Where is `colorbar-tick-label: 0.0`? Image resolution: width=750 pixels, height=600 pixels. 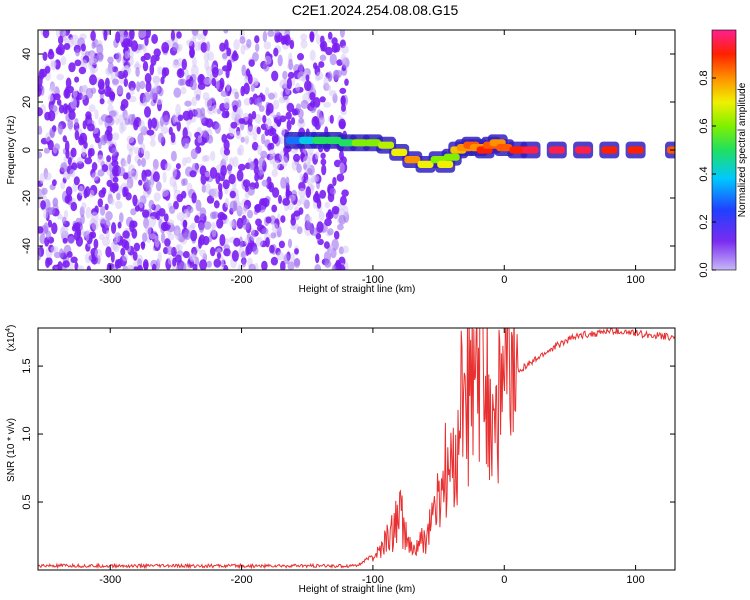 colorbar-tick-label: 0.0 is located at coordinates (704, 269).